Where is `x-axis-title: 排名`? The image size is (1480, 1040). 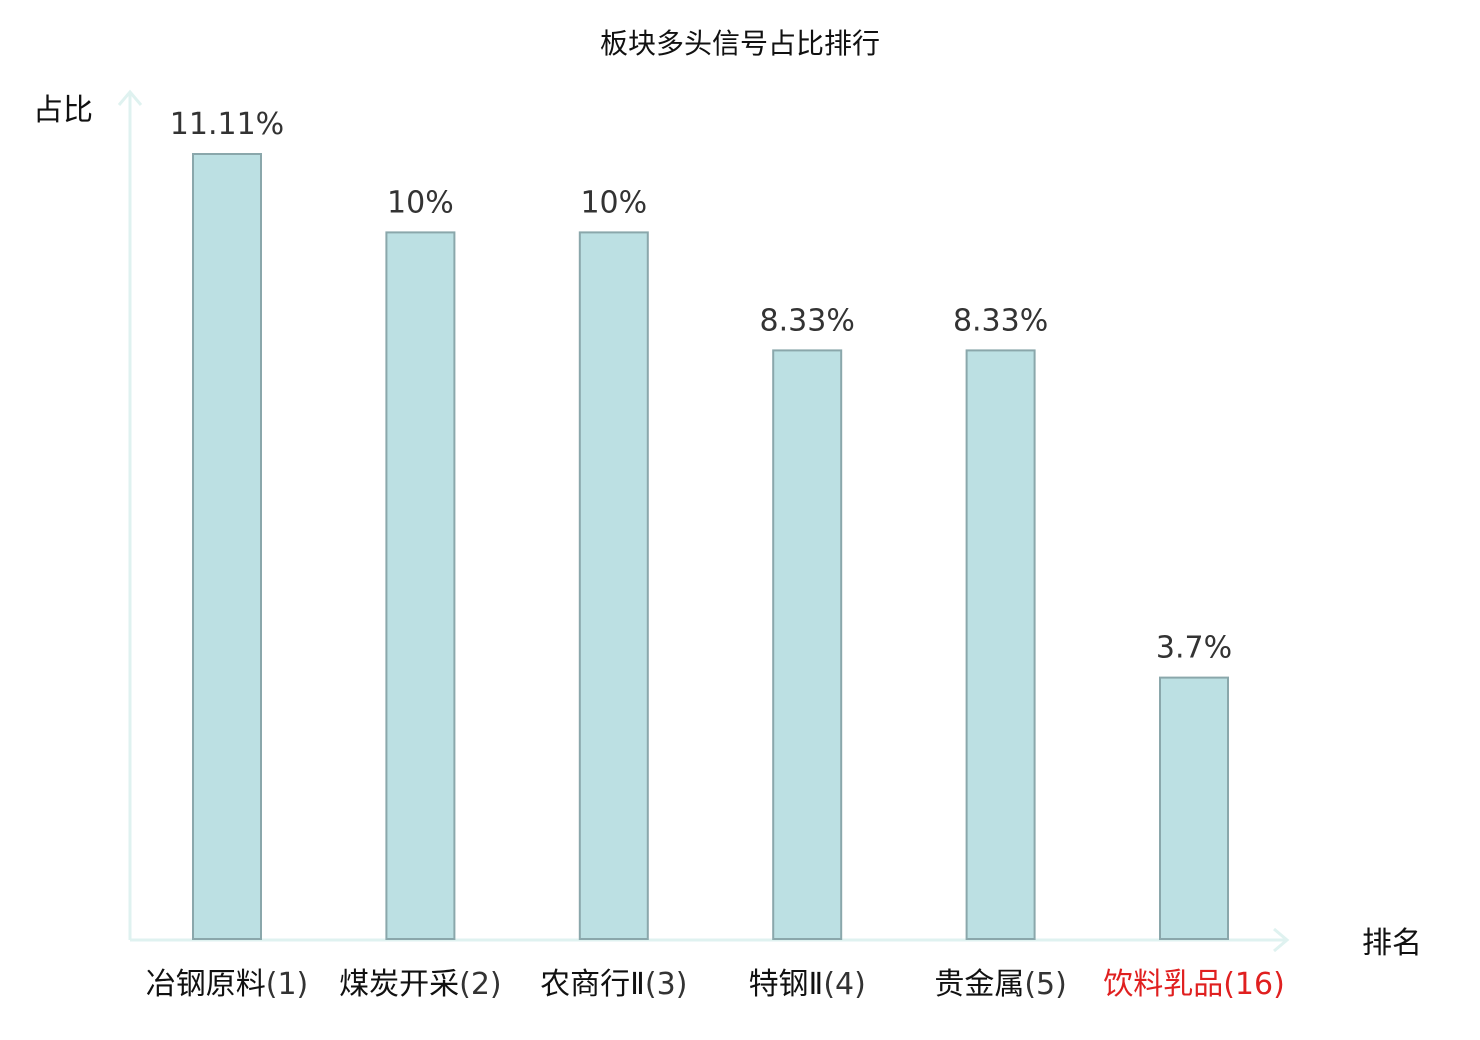
x-axis-title: 排名 is located at coordinates (1392, 943).